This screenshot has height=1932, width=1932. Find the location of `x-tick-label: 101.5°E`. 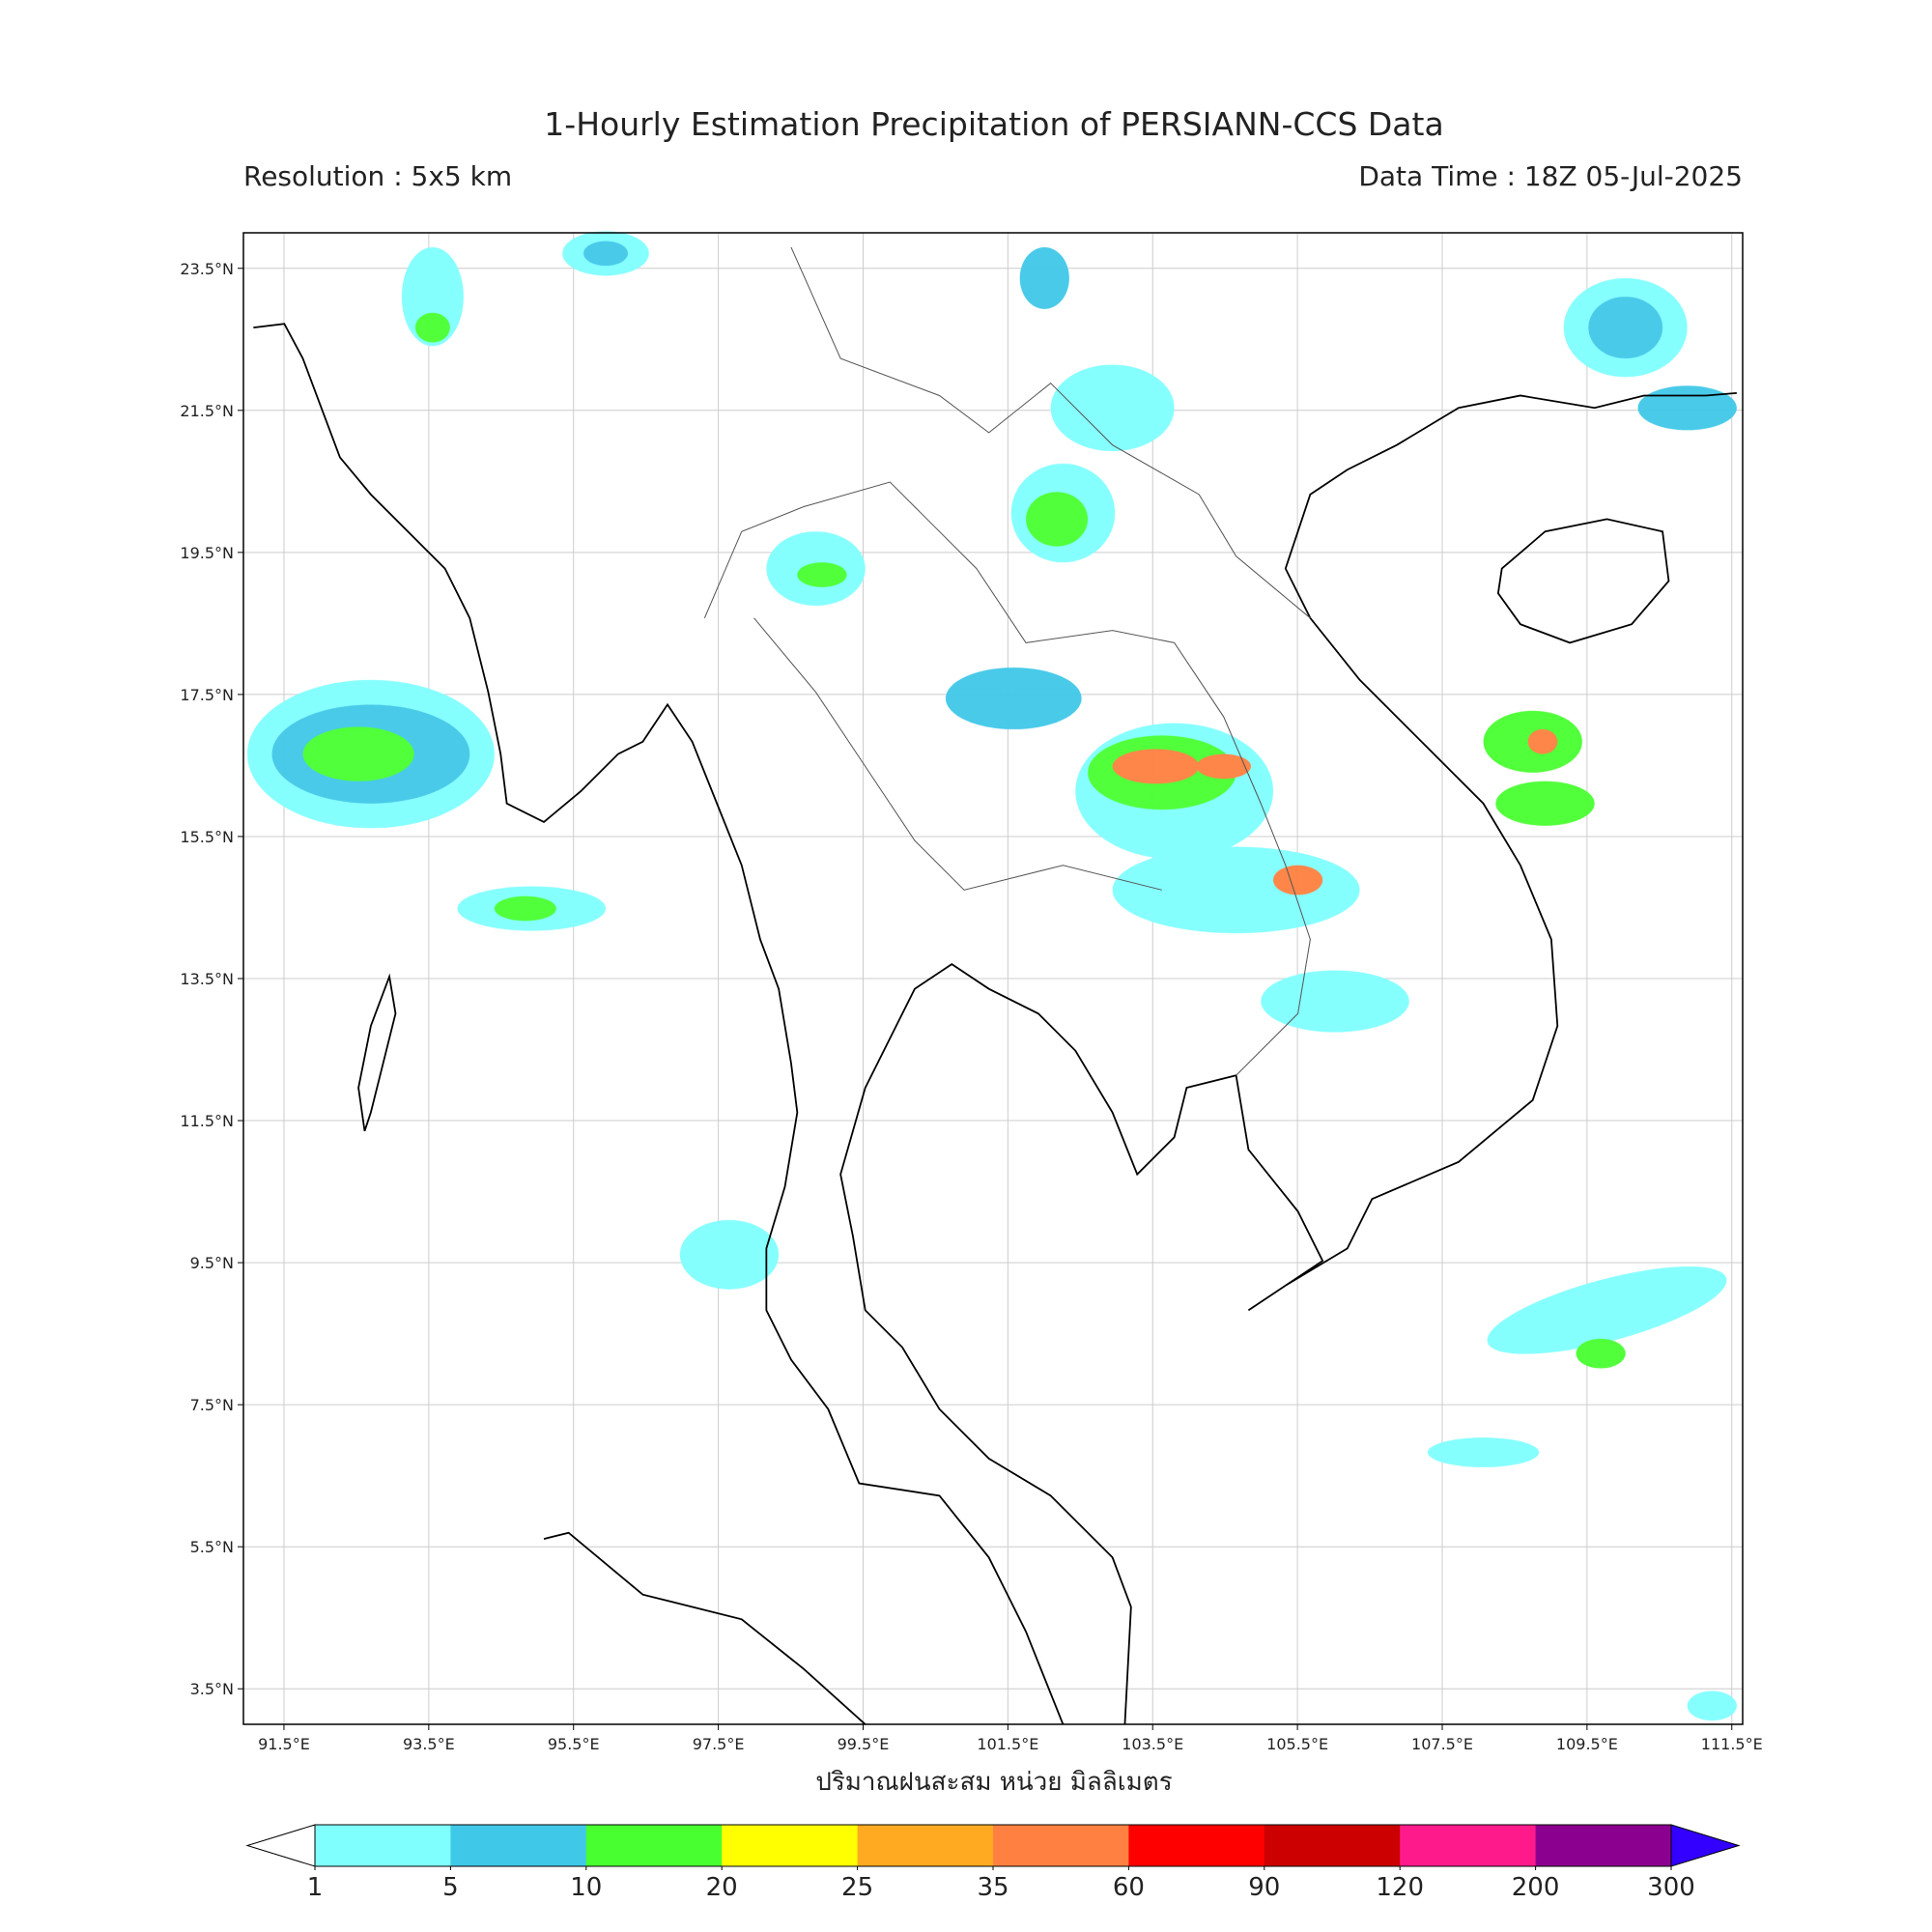

x-tick-label: 101.5°E is located at coordinates (1008, 1744).